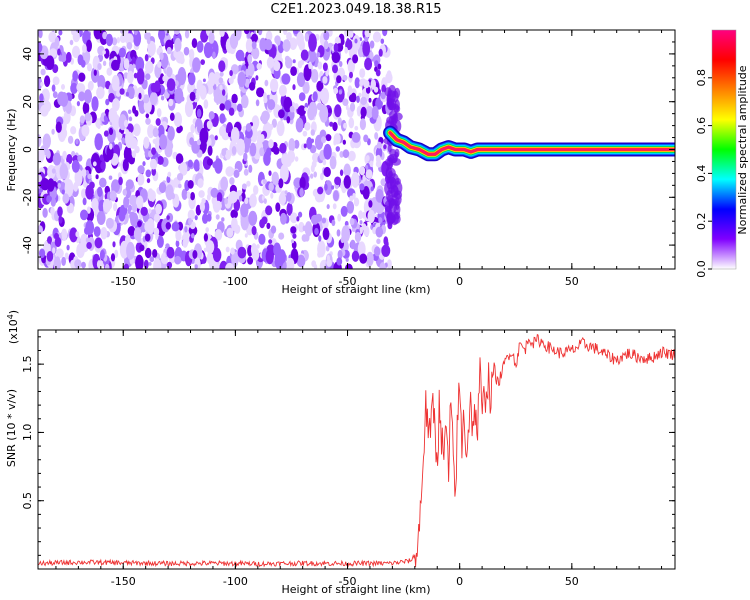 The width and height of the screenshot is (750, 600). I want to click on x-tick-label: 0, so click(459, 581).